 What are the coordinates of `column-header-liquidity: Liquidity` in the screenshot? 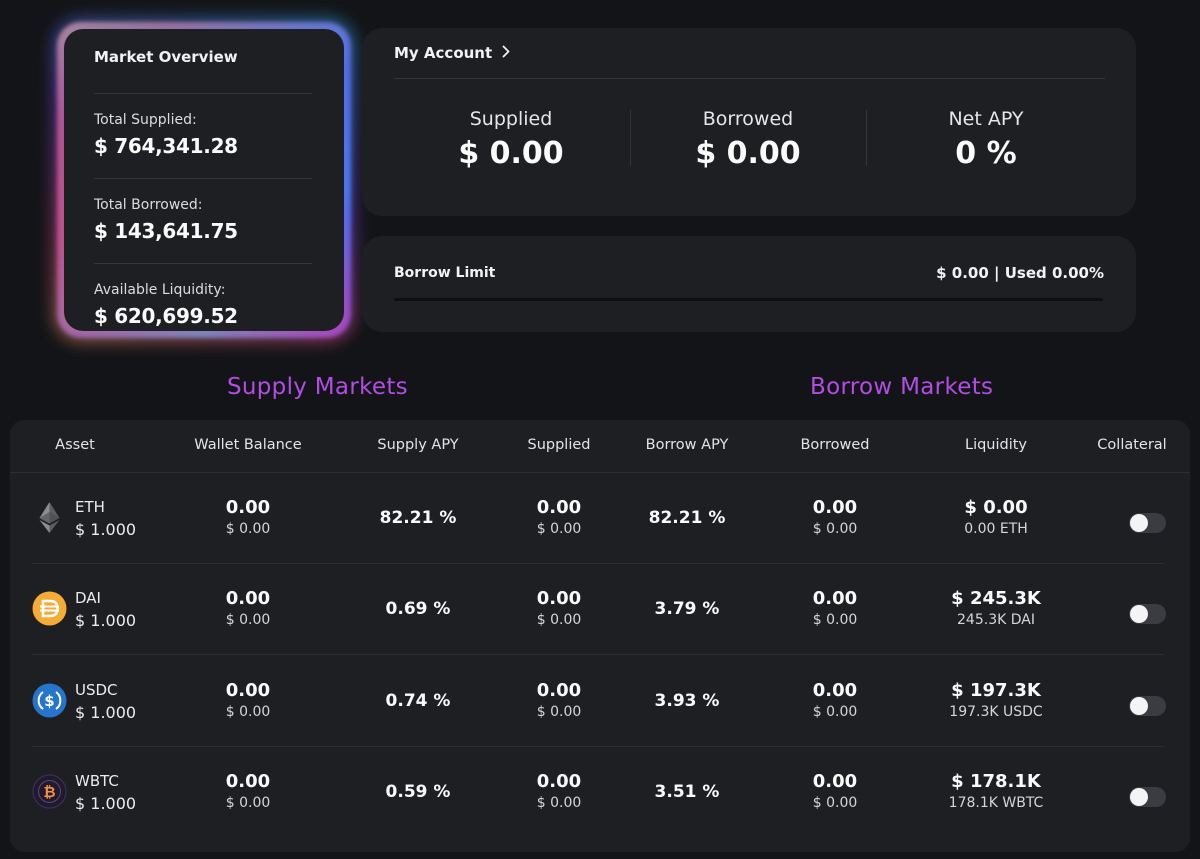 It's located at (996, 445).